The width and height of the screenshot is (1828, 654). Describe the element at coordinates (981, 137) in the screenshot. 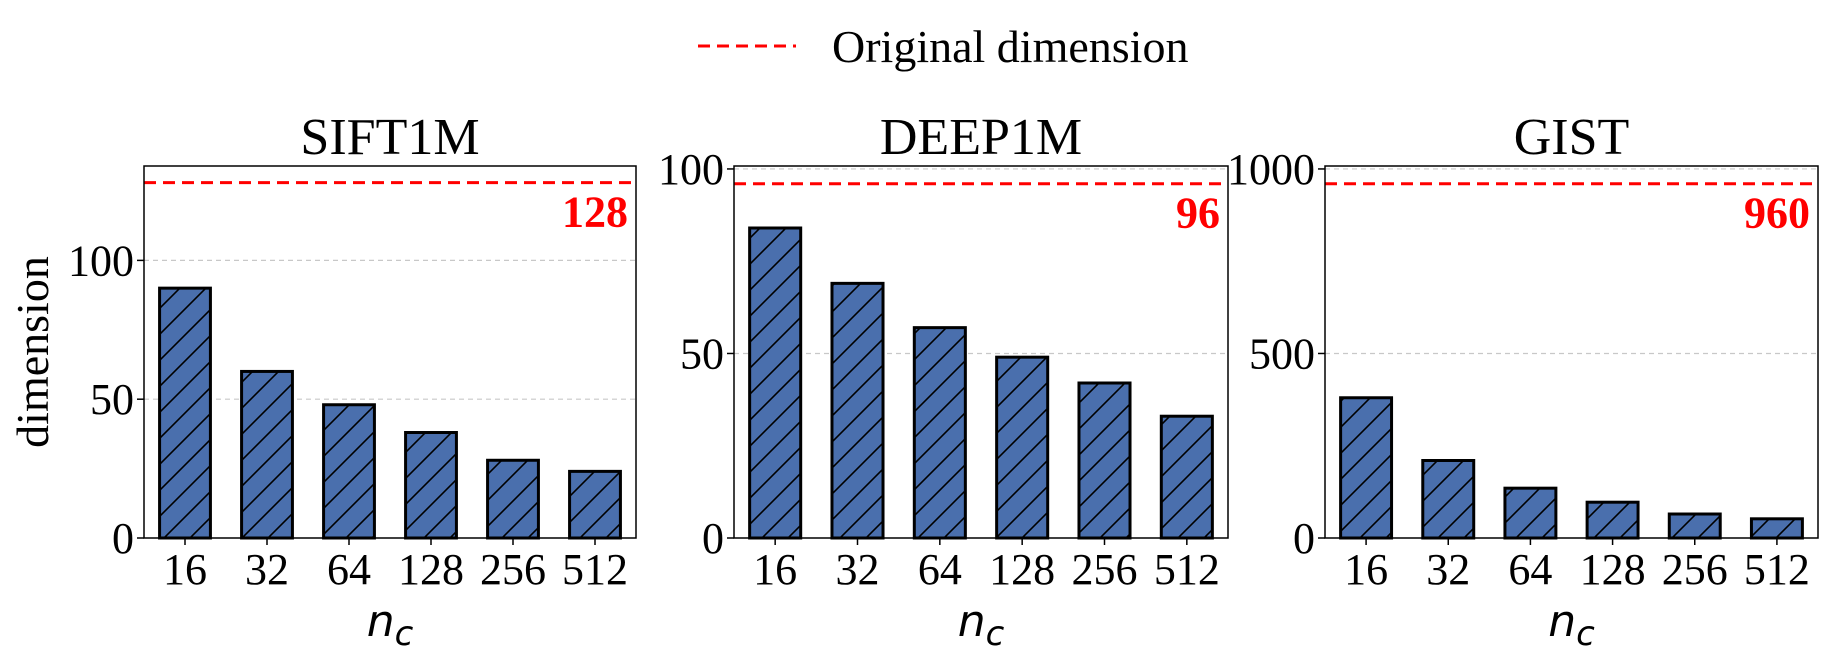

I see `panel-title: DEEP1M` at that location.